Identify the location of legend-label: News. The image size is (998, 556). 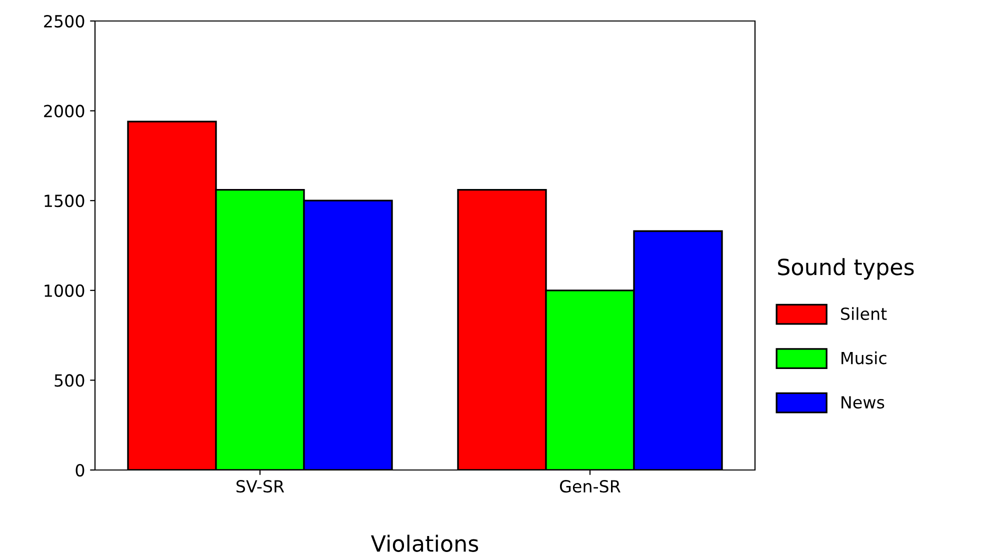
(863, 402).